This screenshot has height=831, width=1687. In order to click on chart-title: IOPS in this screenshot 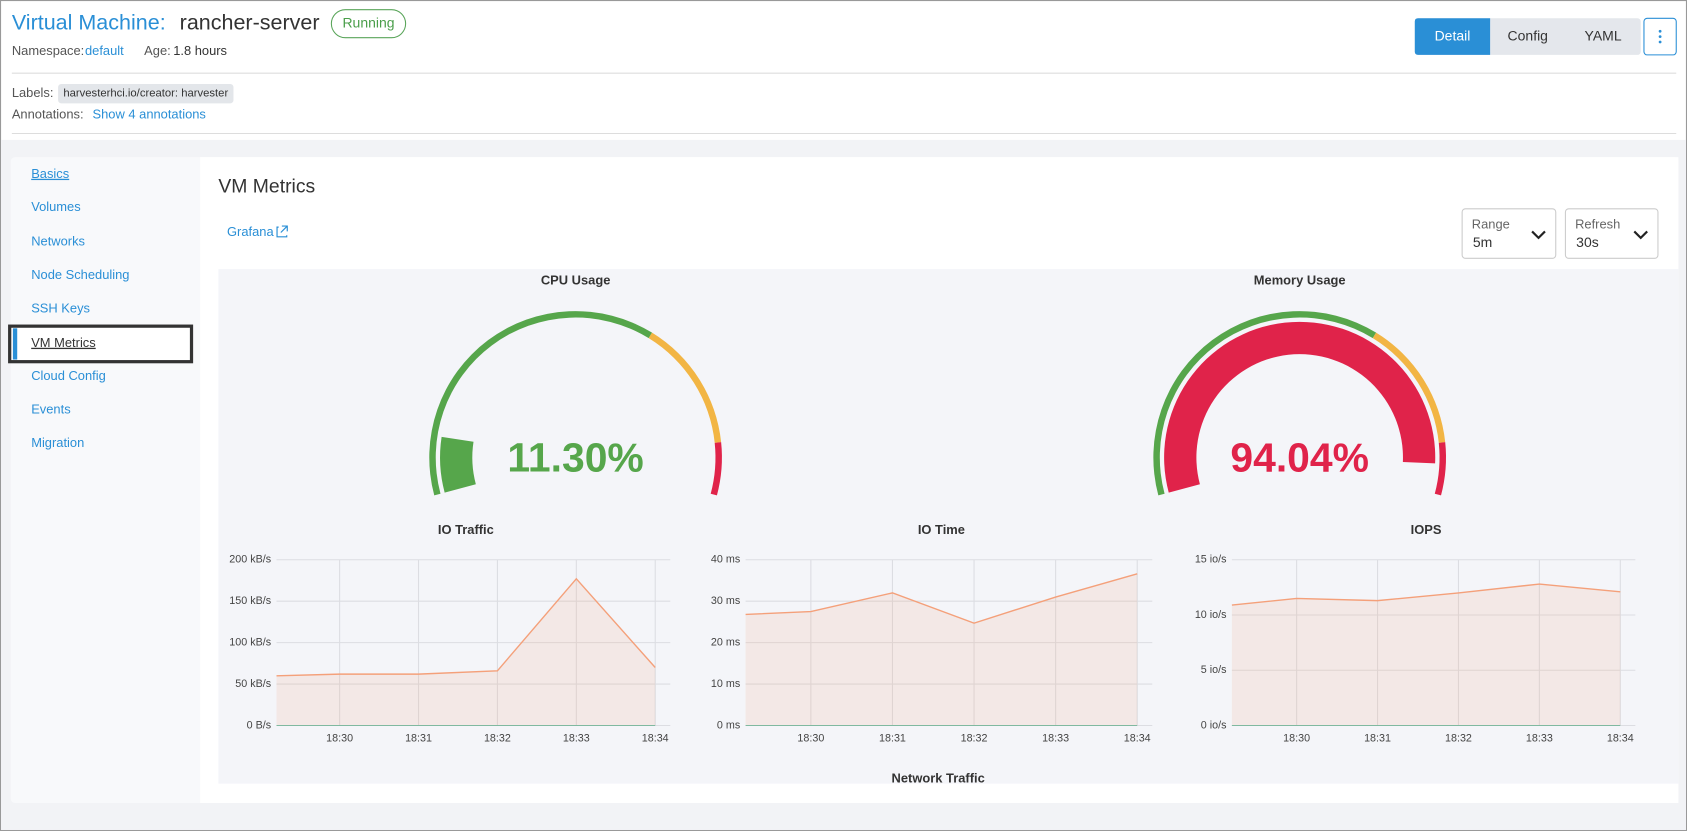, I will do `click(1426, 529)`.